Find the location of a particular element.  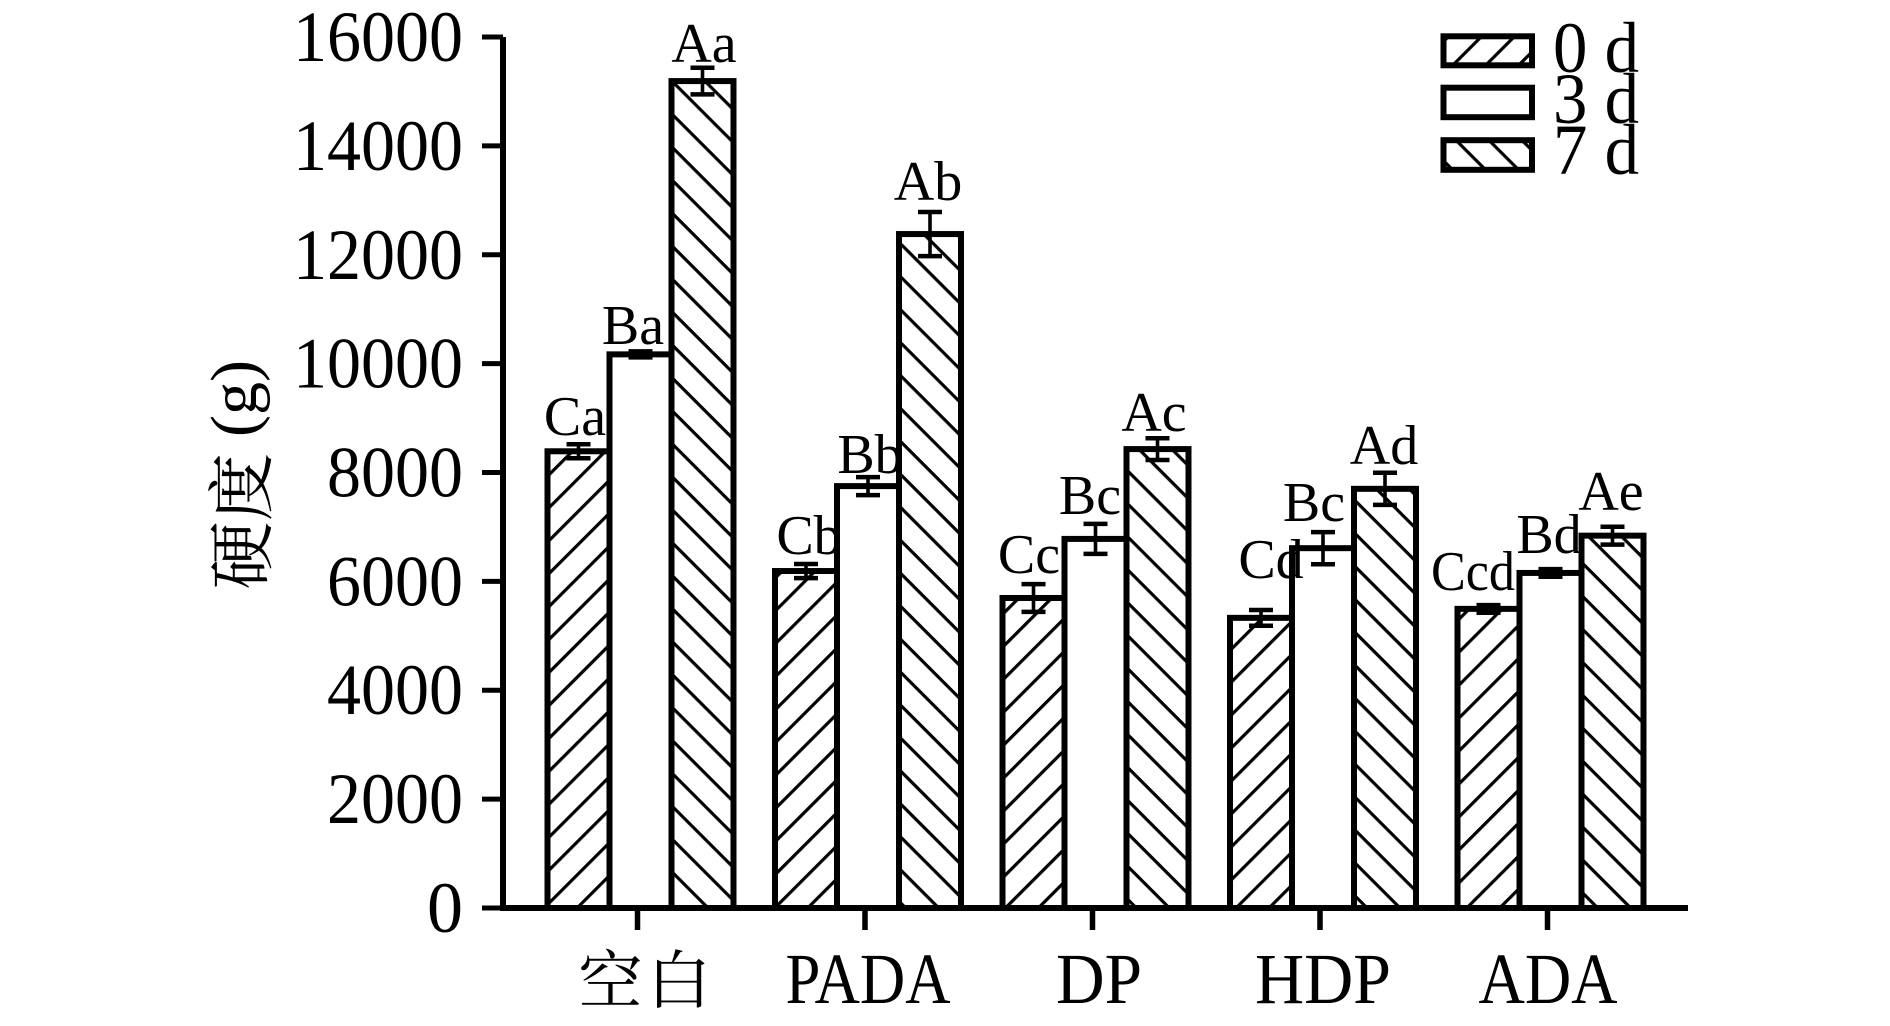

svg-text: Ab is located at coordinates (928, 182).